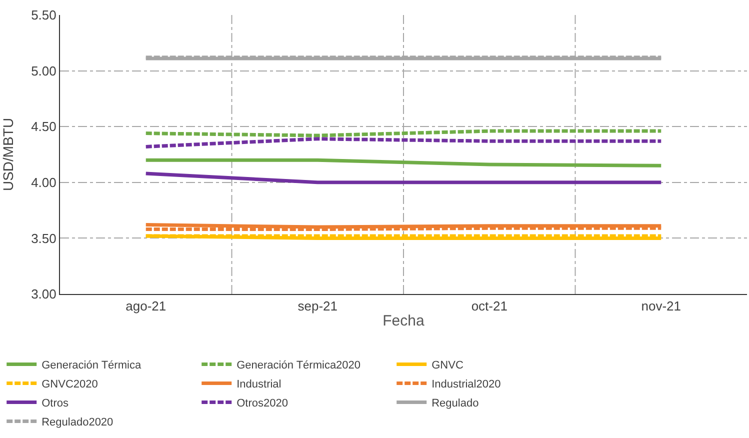  What do you see at coordinates (448, 366) in the screenshot?
I see `legend-label: GNVC` at bounding box center [448, 366].